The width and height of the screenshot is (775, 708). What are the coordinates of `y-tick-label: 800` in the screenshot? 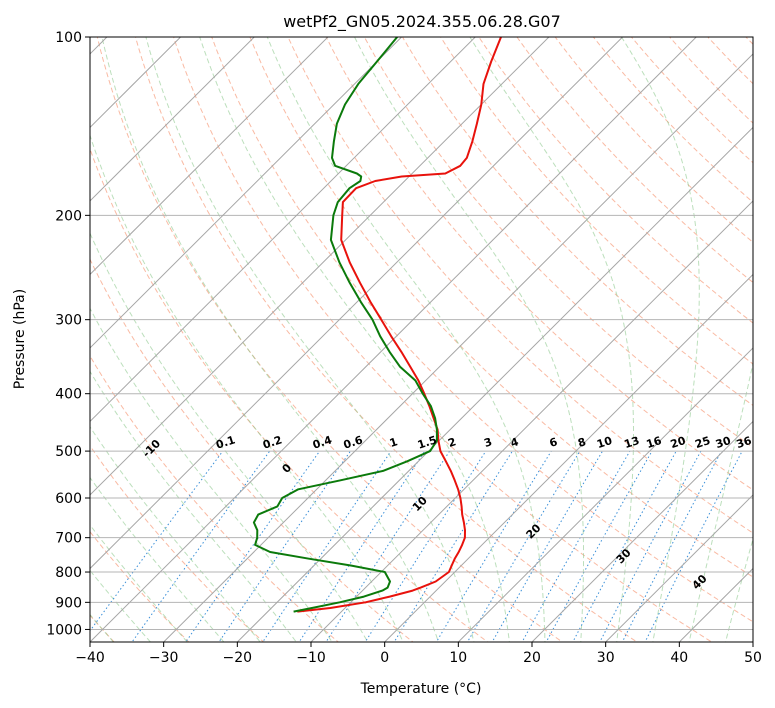 It's located at (68, 573).